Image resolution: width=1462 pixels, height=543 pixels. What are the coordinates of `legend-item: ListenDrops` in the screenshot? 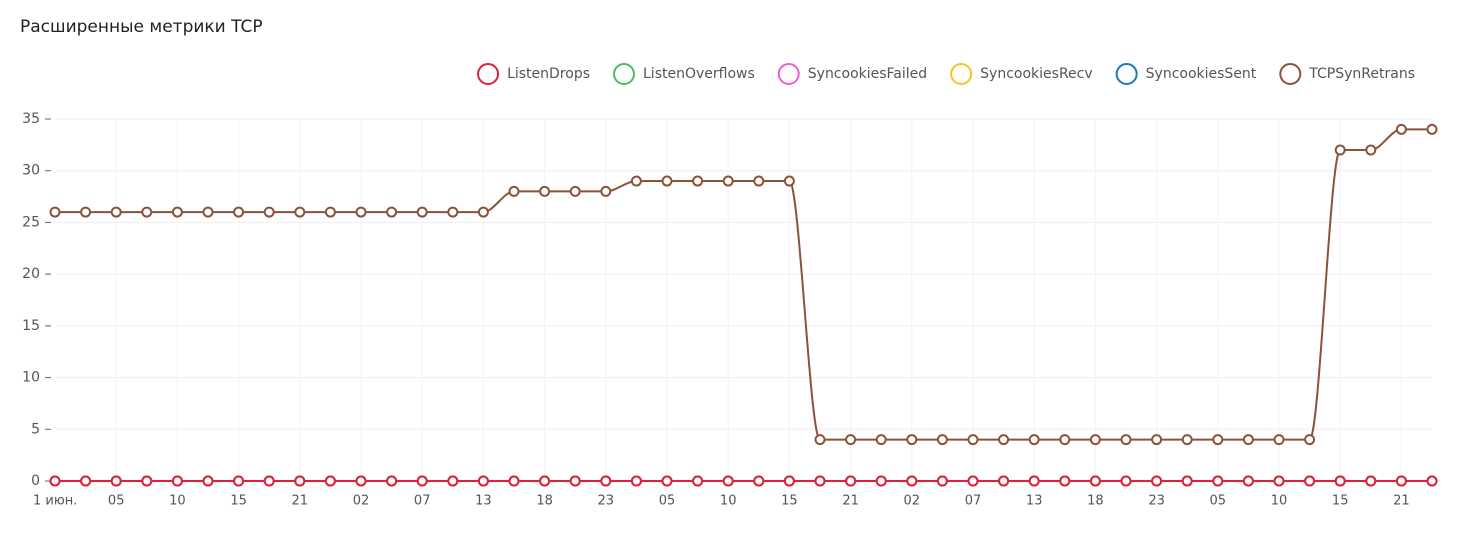 It's located at (533, 74).